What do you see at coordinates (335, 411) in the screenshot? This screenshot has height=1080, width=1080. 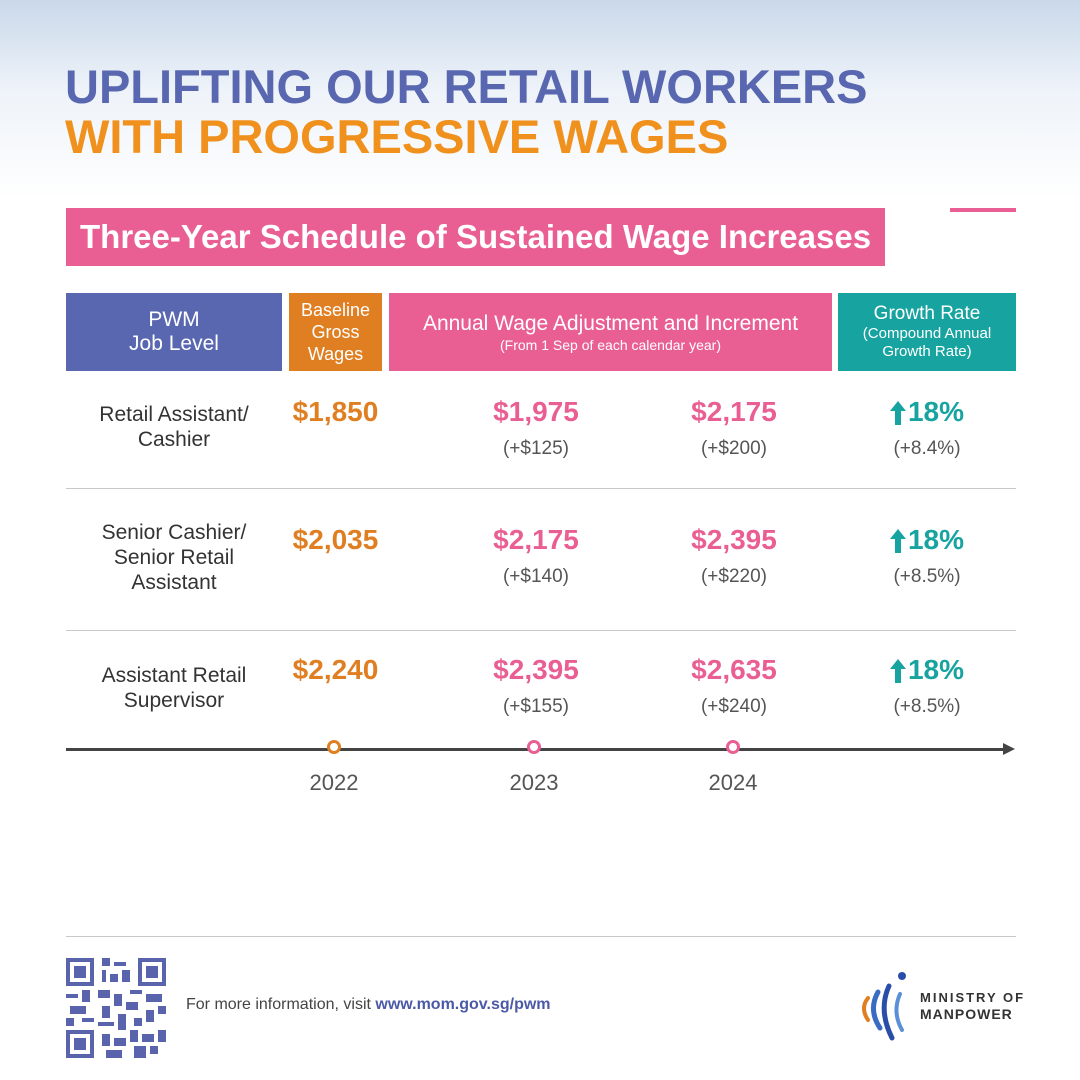 I see `baseline-wage: $1,850` at bounding box center [335, 411].